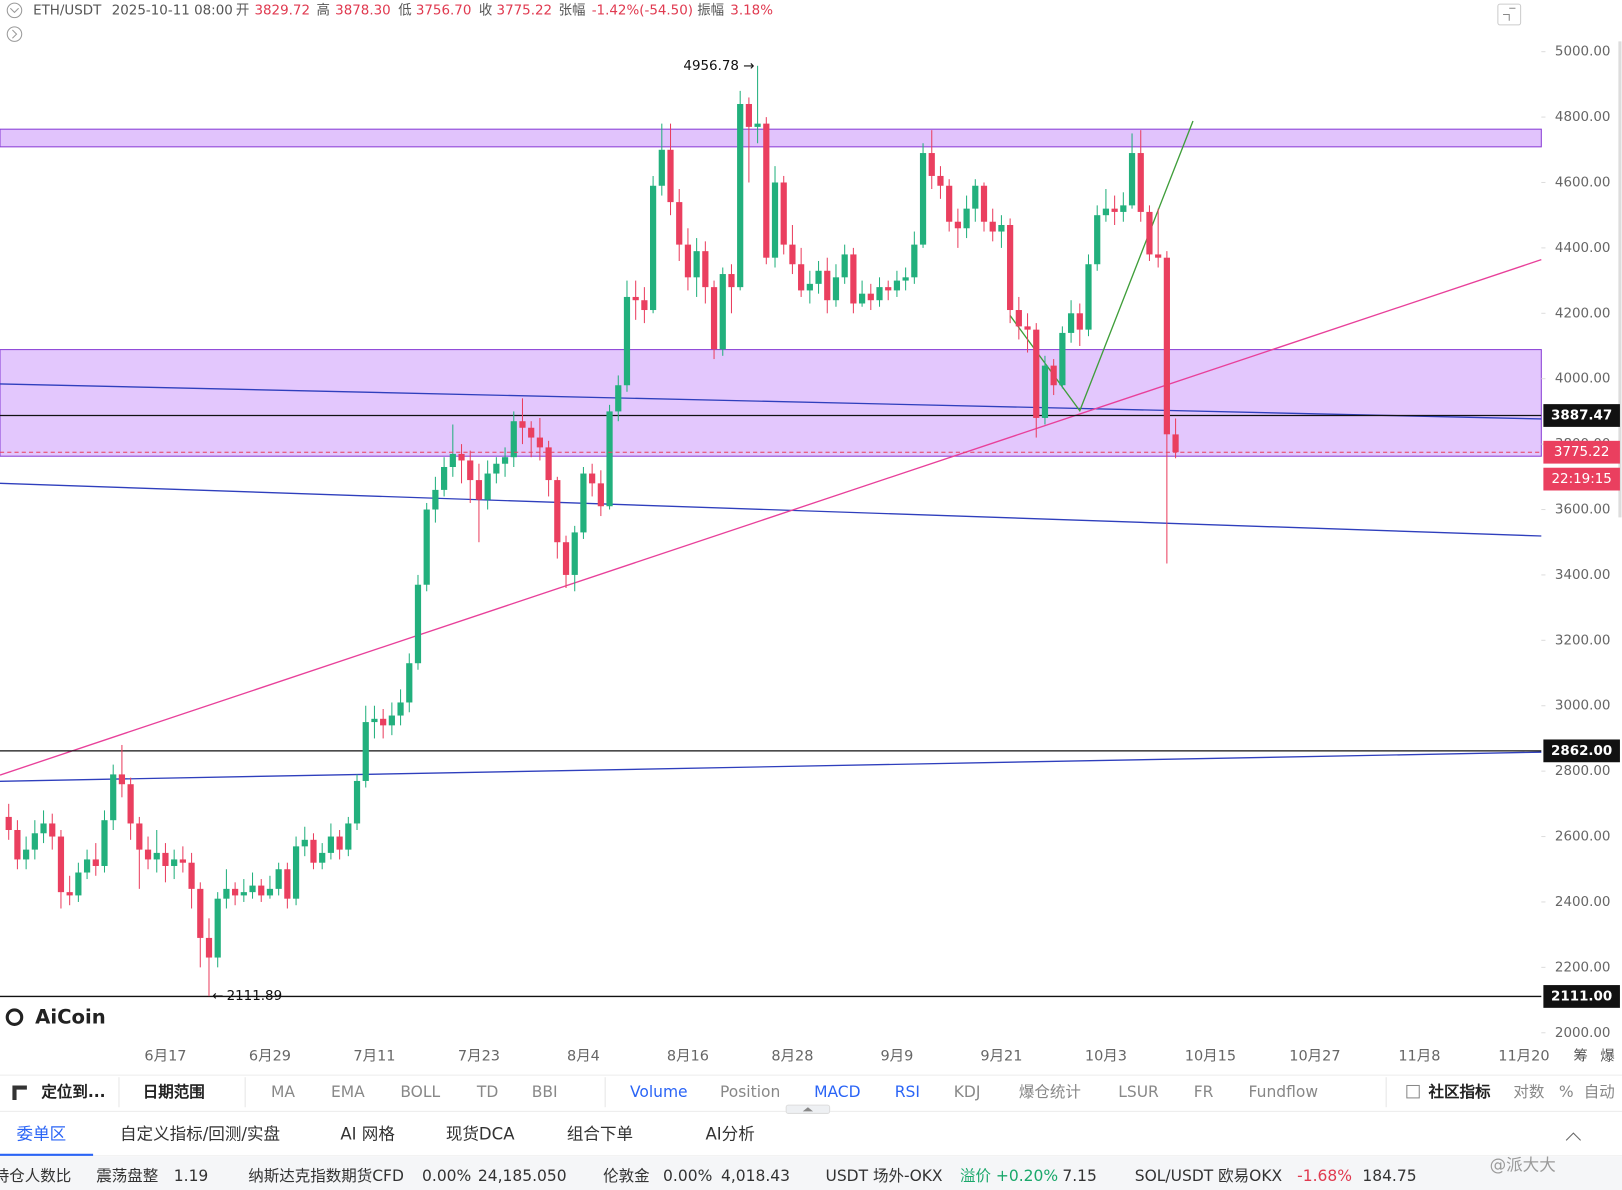  What do you see at coordinates (1583, 837) in the screenshot?
I see `y-tick-label: 2600.00` at bounding box center [1583, 837].